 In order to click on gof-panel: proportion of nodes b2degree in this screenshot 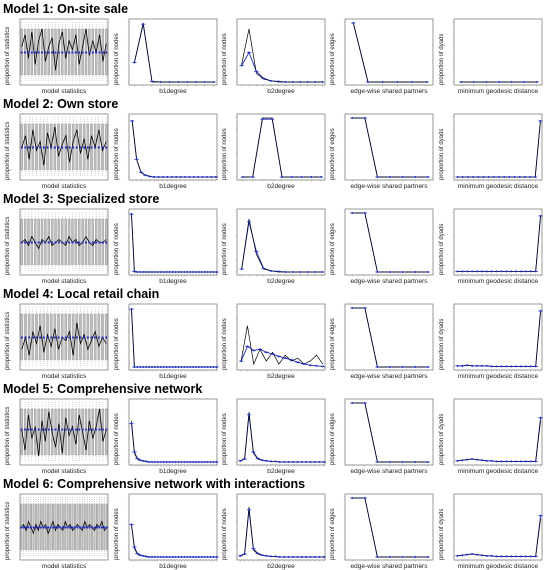, I will do `click(273, 435)`.